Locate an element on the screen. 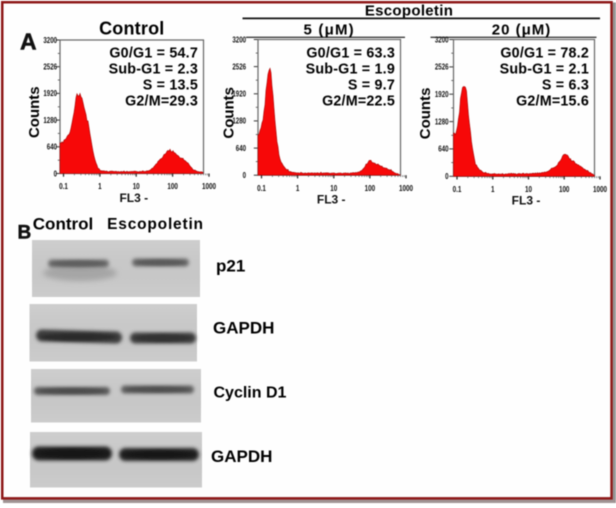  svg-text: G2/M=15.6 is located at coordinates (552, 101).